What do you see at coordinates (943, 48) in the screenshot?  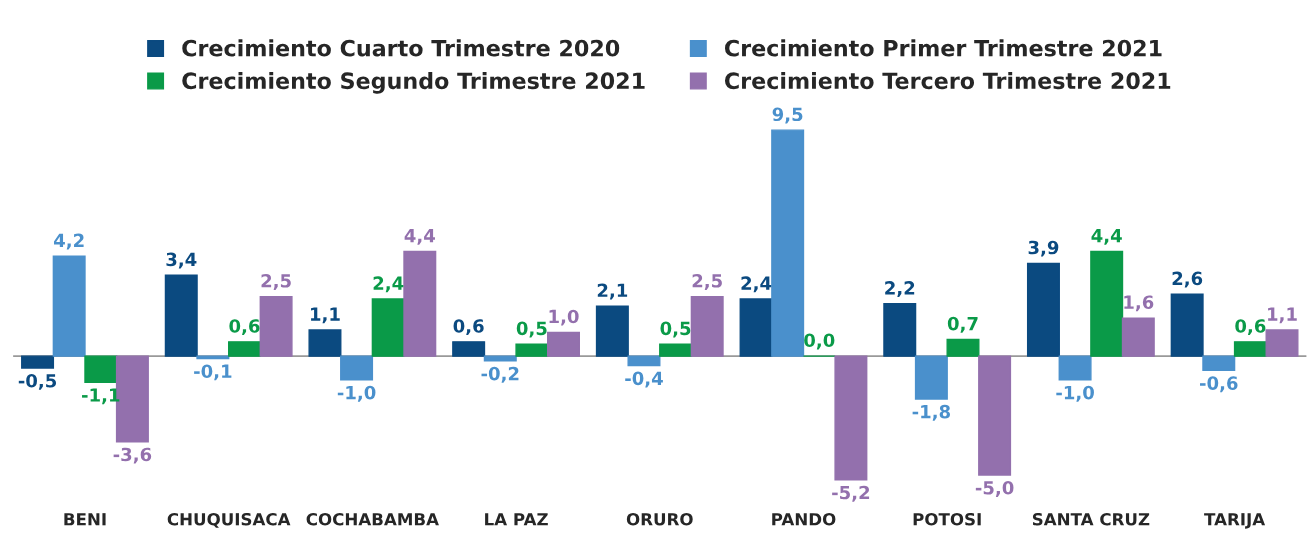 I see `legend-label: Crecimiento Primer Trimestre 2021` at bounding box center [943, 48].